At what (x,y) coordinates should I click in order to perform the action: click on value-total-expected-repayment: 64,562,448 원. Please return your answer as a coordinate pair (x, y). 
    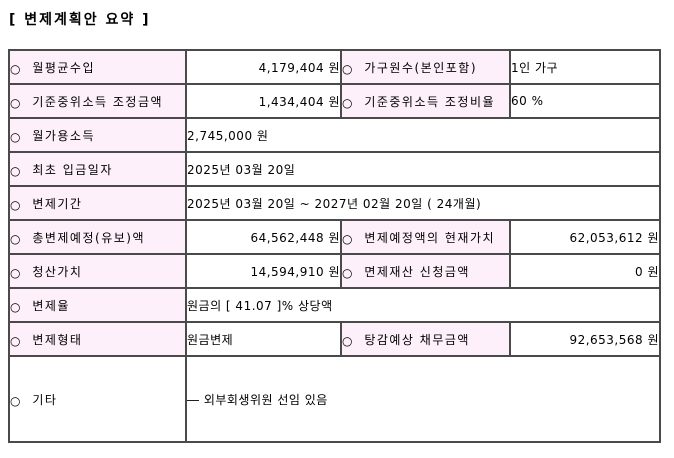
    Looking at the image, I should click on (263, 237).